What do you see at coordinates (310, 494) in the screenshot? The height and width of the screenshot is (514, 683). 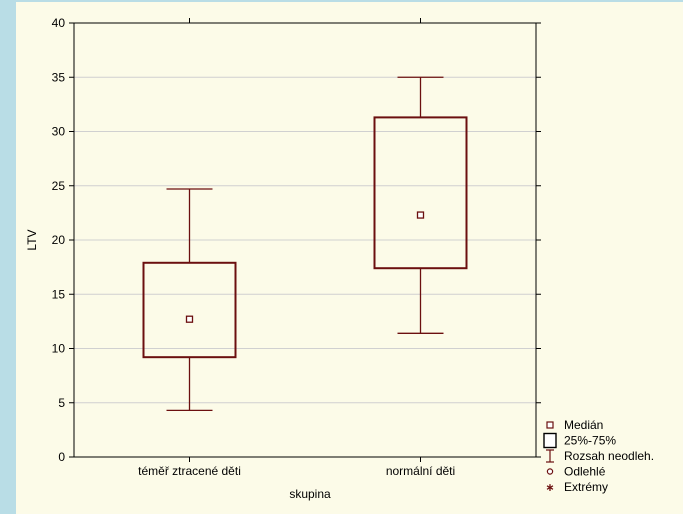 I see `x-axis-label: skupina` at bounding box center [310, 494].